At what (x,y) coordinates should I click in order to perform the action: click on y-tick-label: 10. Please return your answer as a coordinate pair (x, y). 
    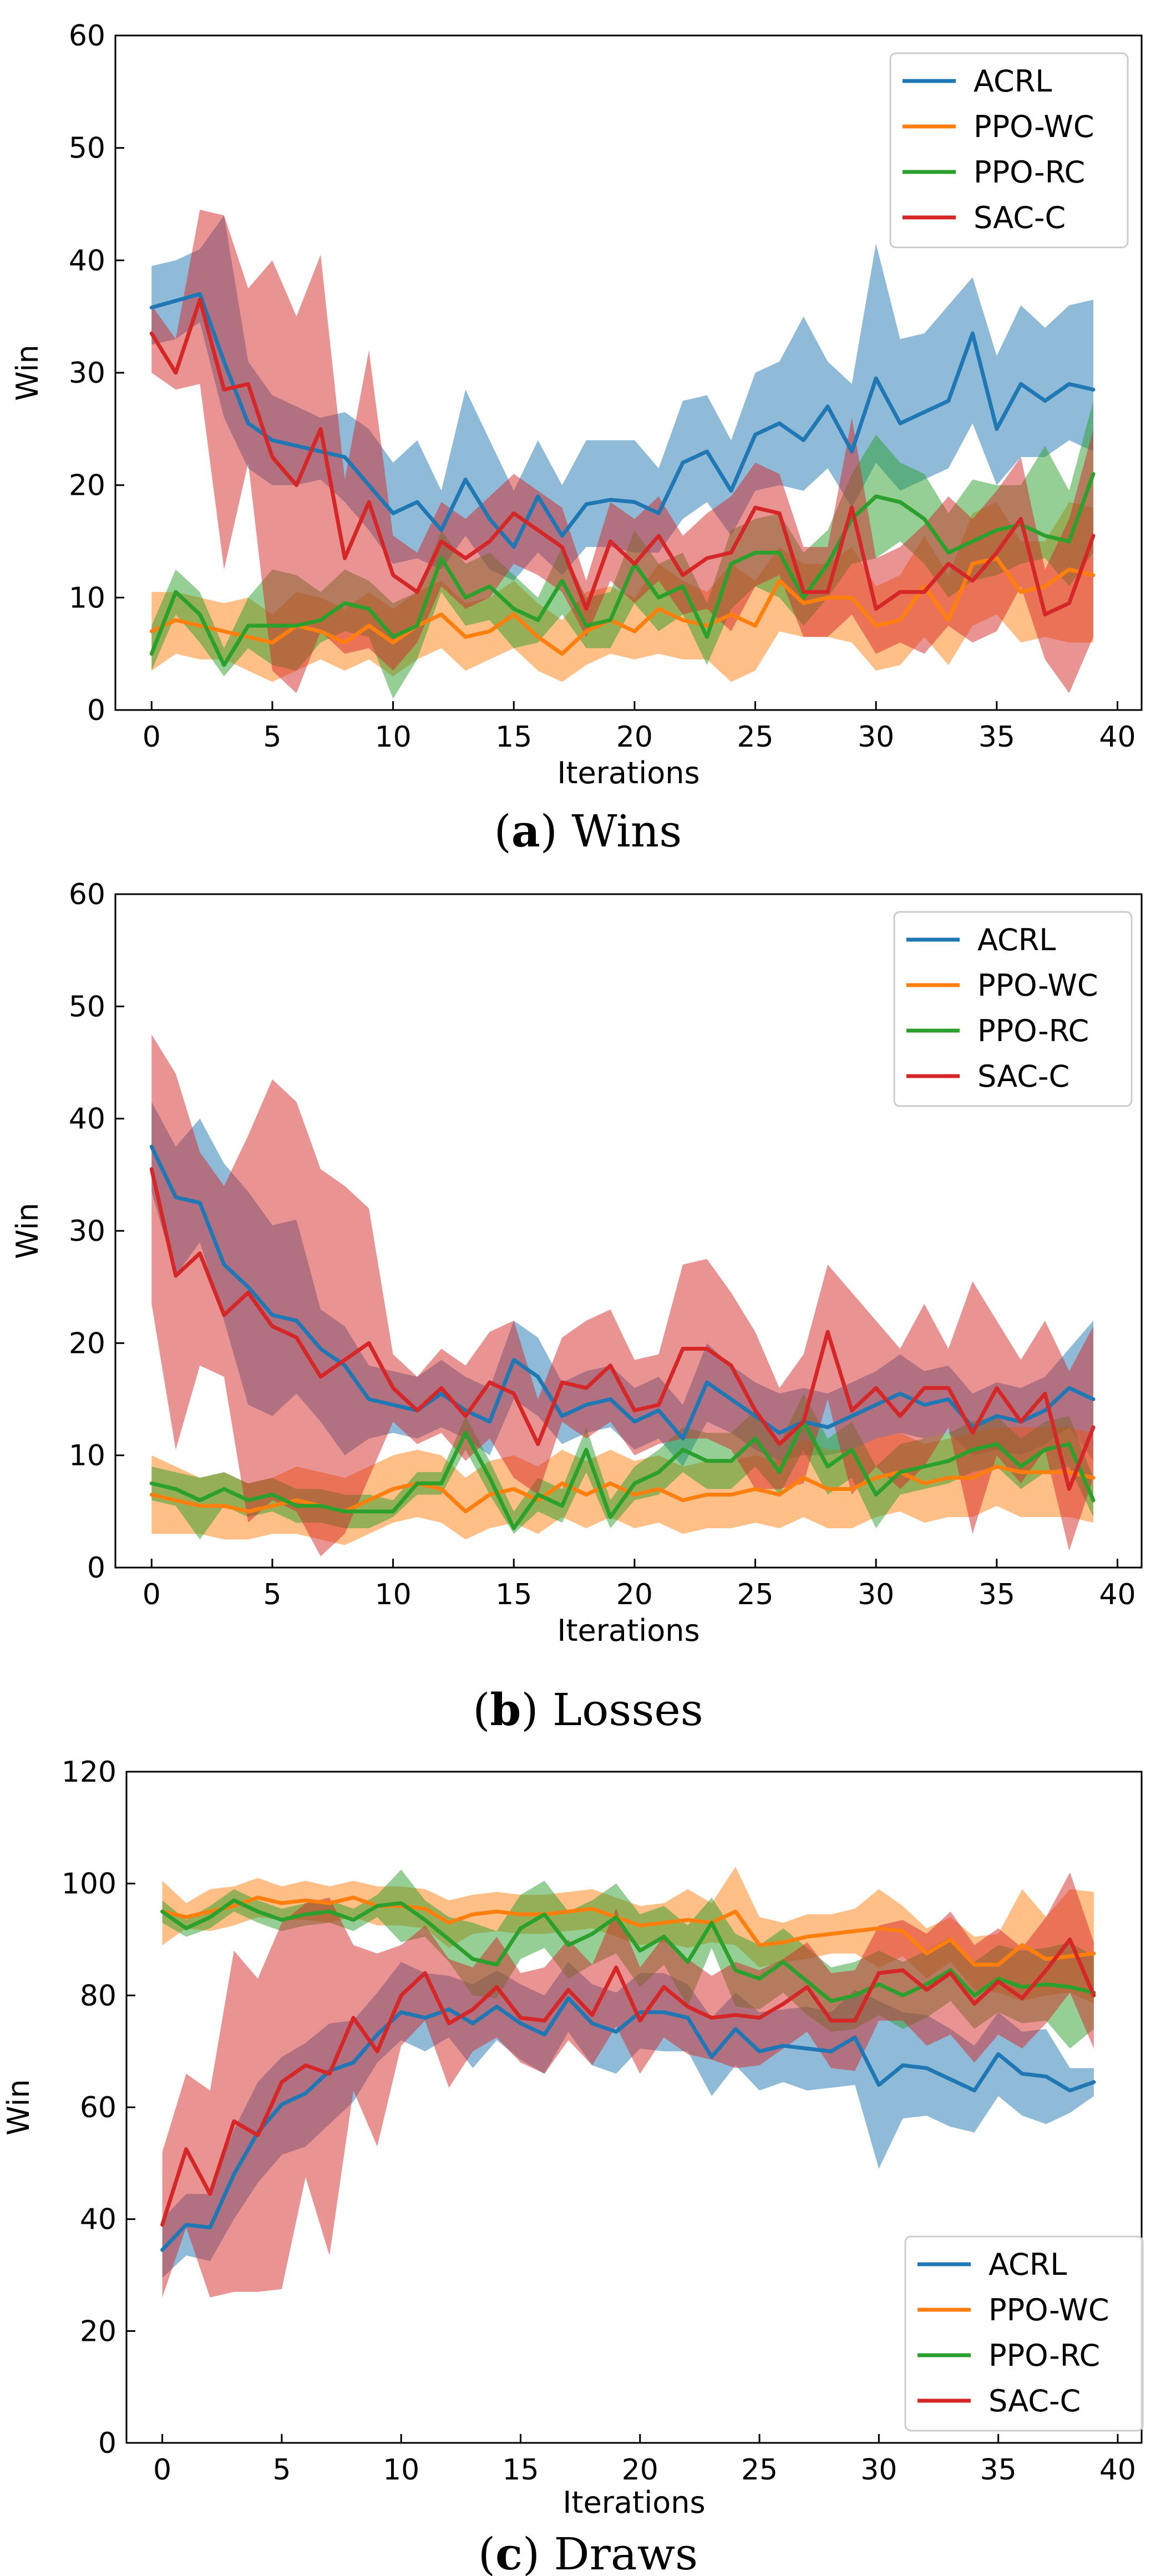
    Looking at the image, I should click on (87, 1456).